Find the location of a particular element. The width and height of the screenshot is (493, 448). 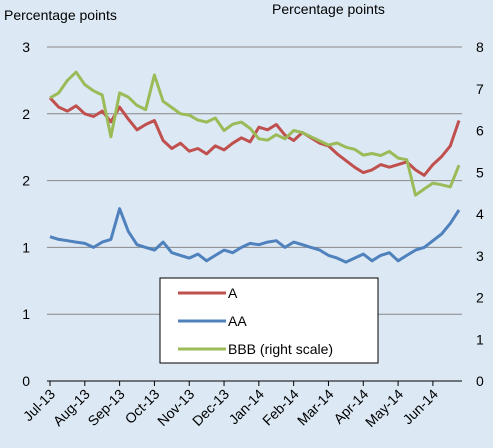

legend-label: A is located at coordinates (233, 293).